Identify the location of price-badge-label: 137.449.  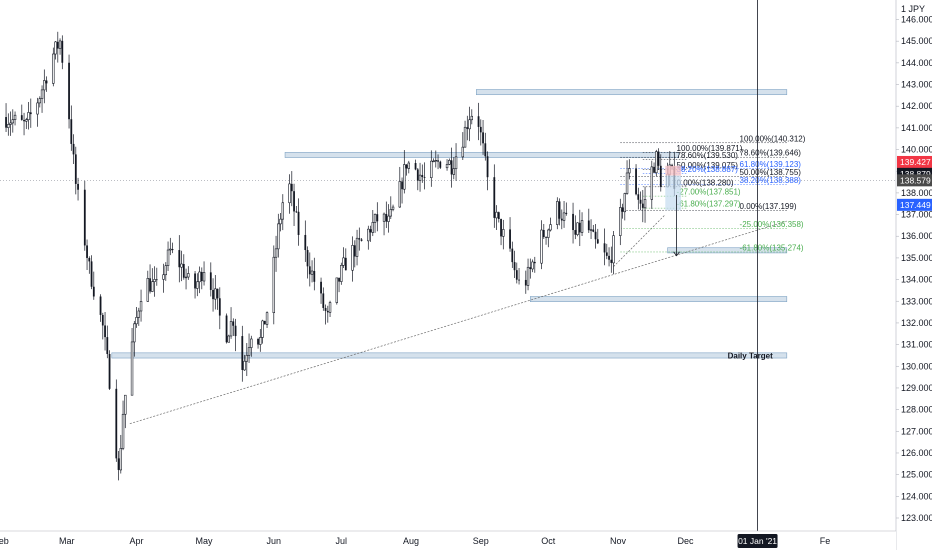
(915, 205).